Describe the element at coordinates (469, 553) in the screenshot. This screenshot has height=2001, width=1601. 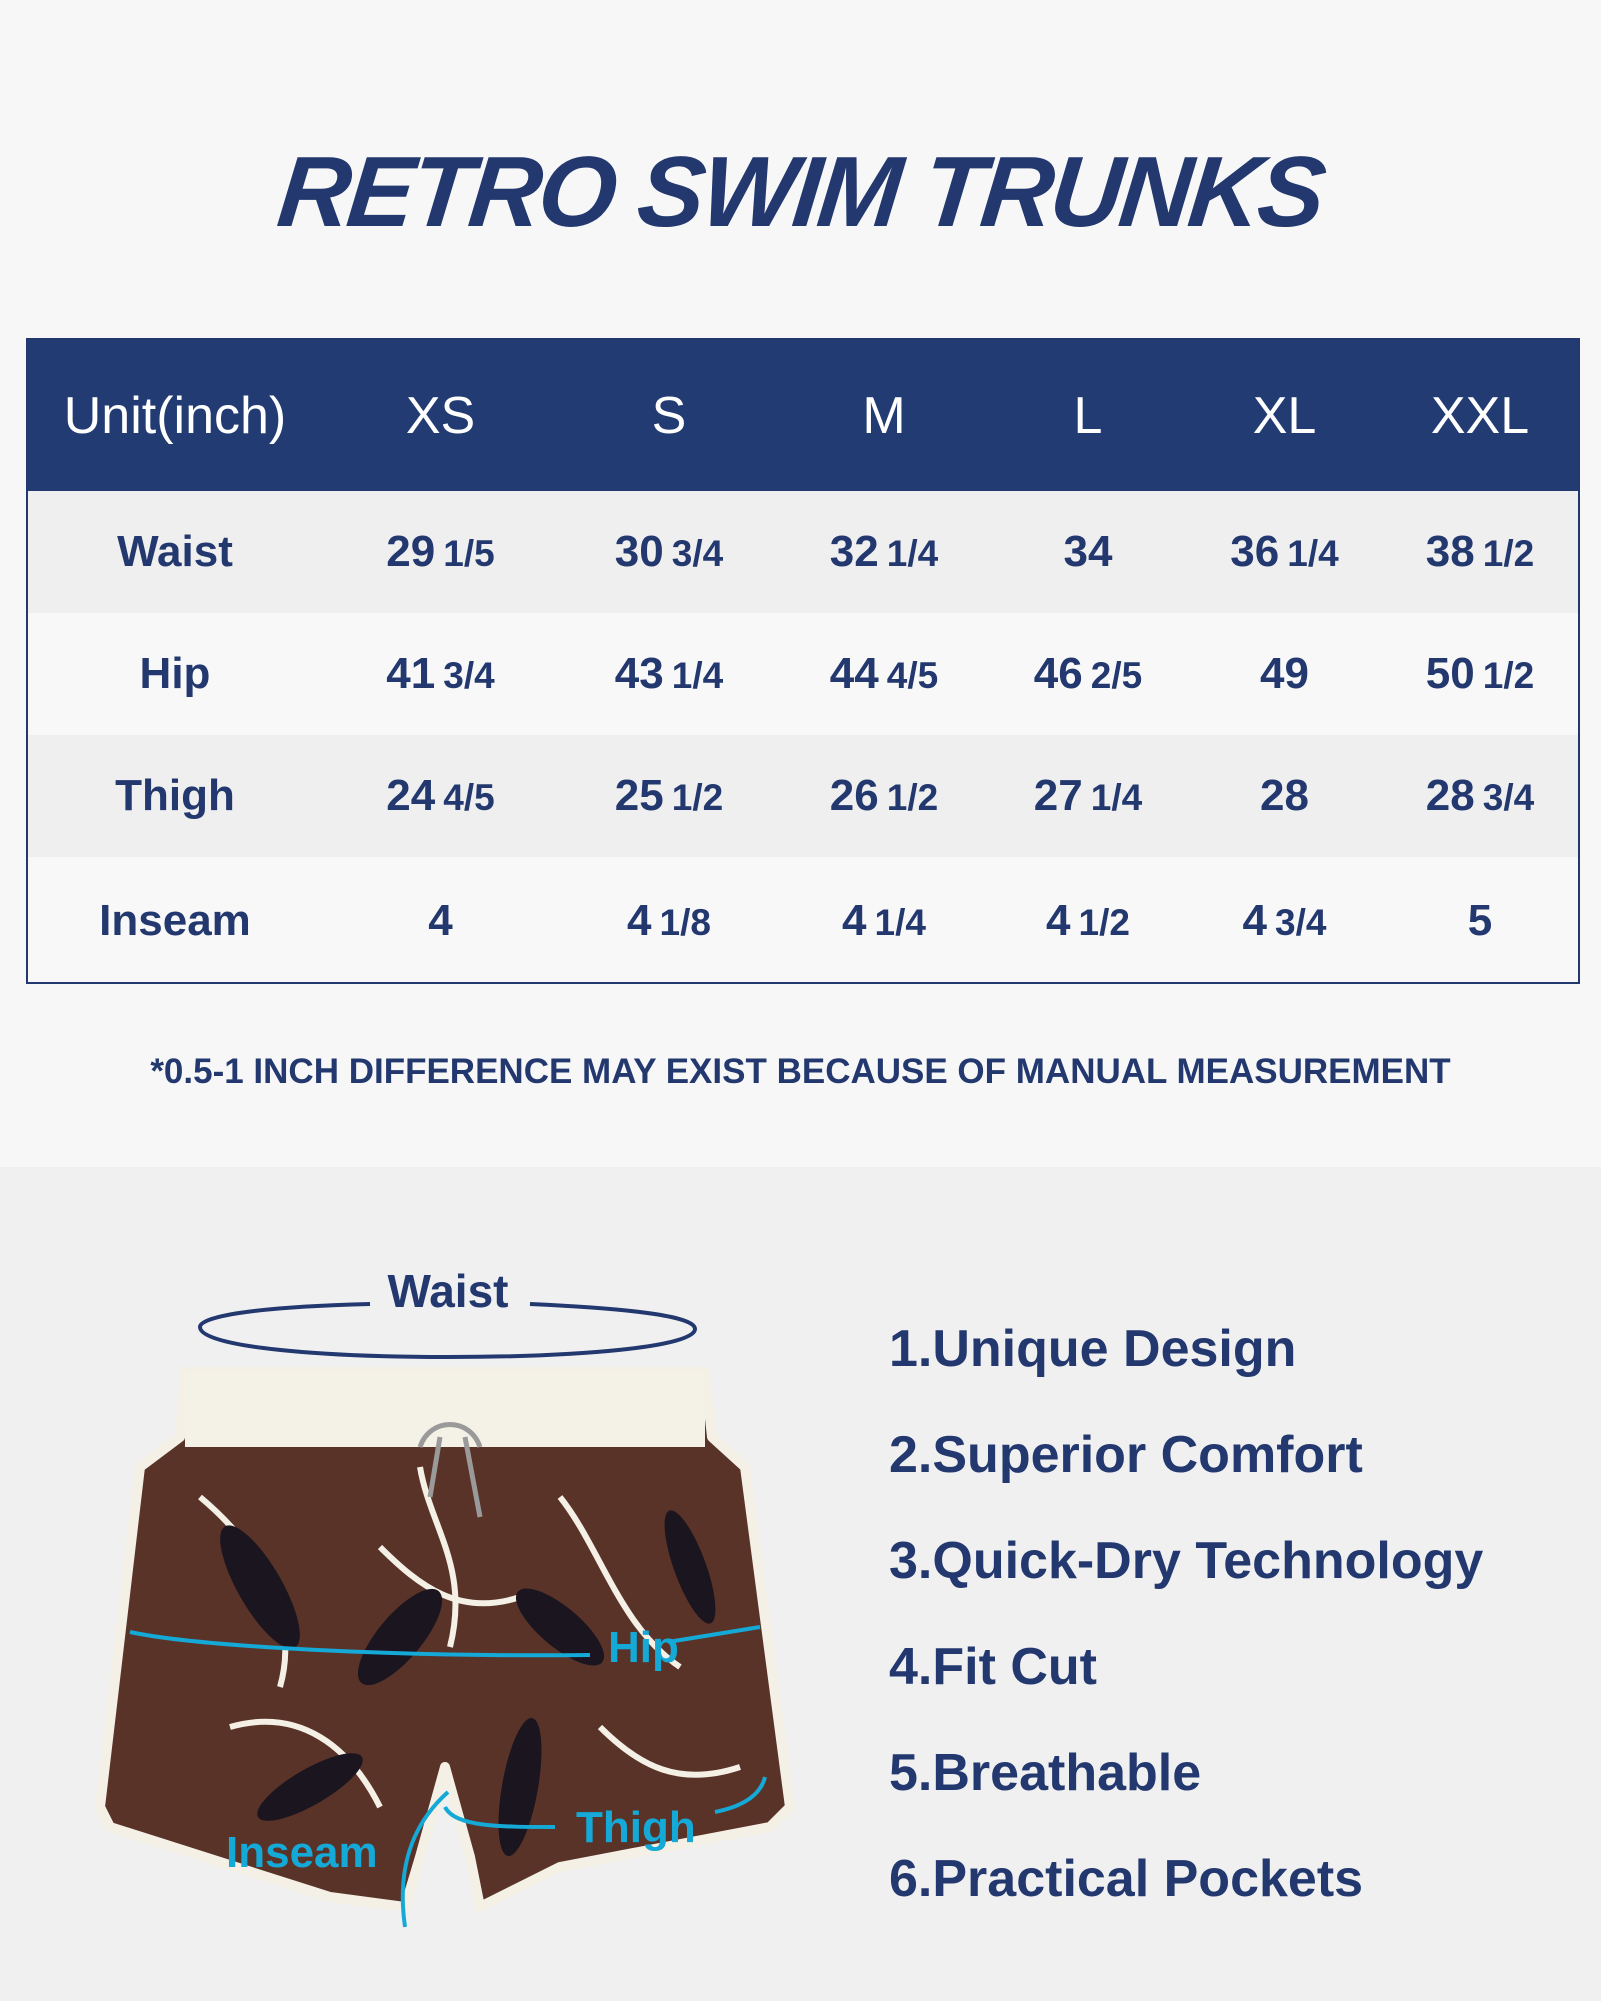
I see `cell-fraction: 1/5` at that location.